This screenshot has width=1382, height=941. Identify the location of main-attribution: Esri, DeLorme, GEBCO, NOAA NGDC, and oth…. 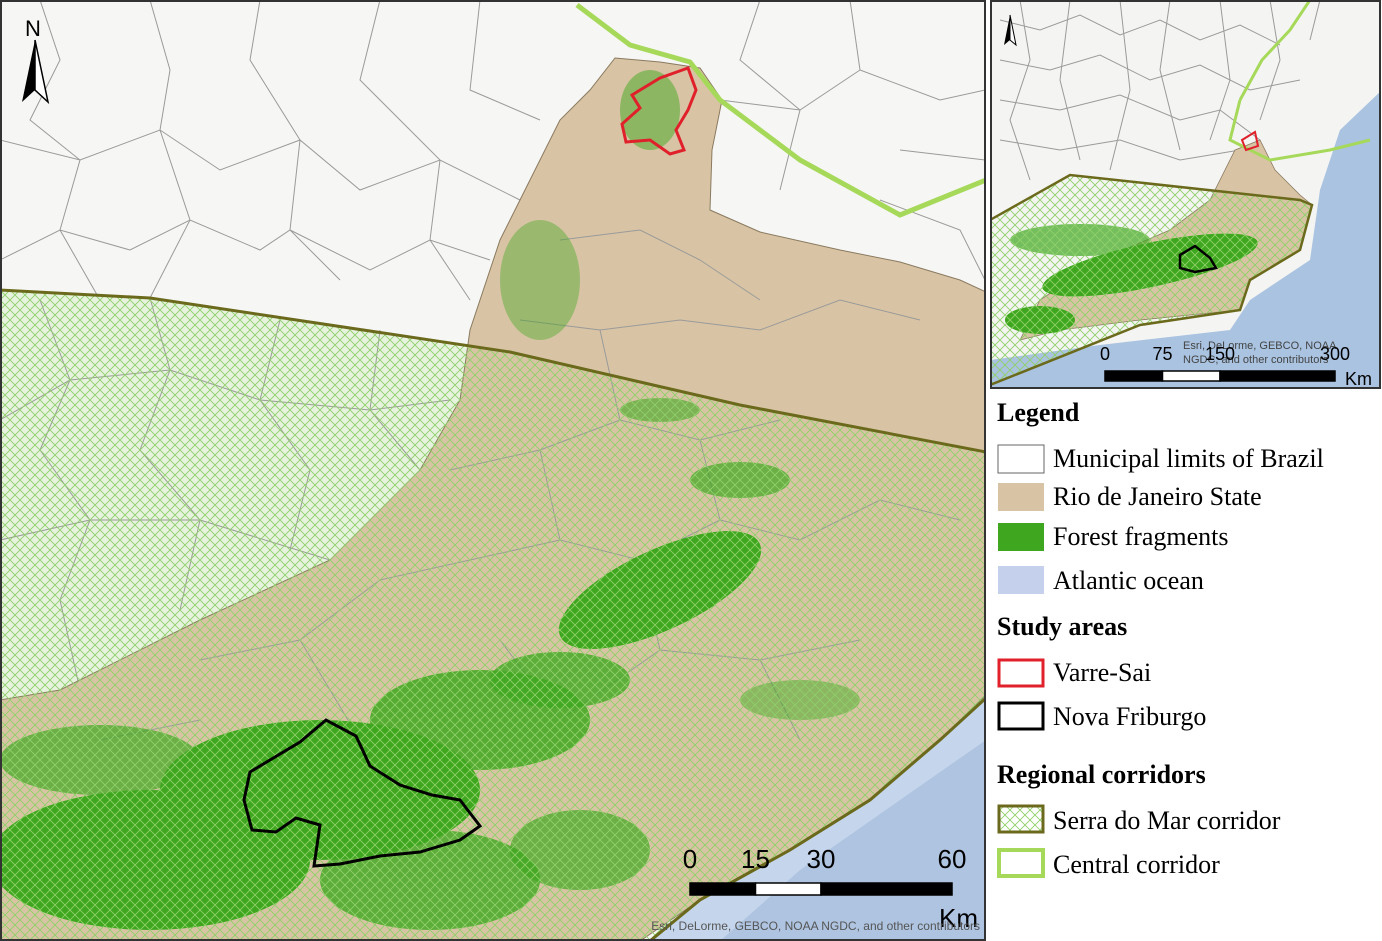
(815, 926).